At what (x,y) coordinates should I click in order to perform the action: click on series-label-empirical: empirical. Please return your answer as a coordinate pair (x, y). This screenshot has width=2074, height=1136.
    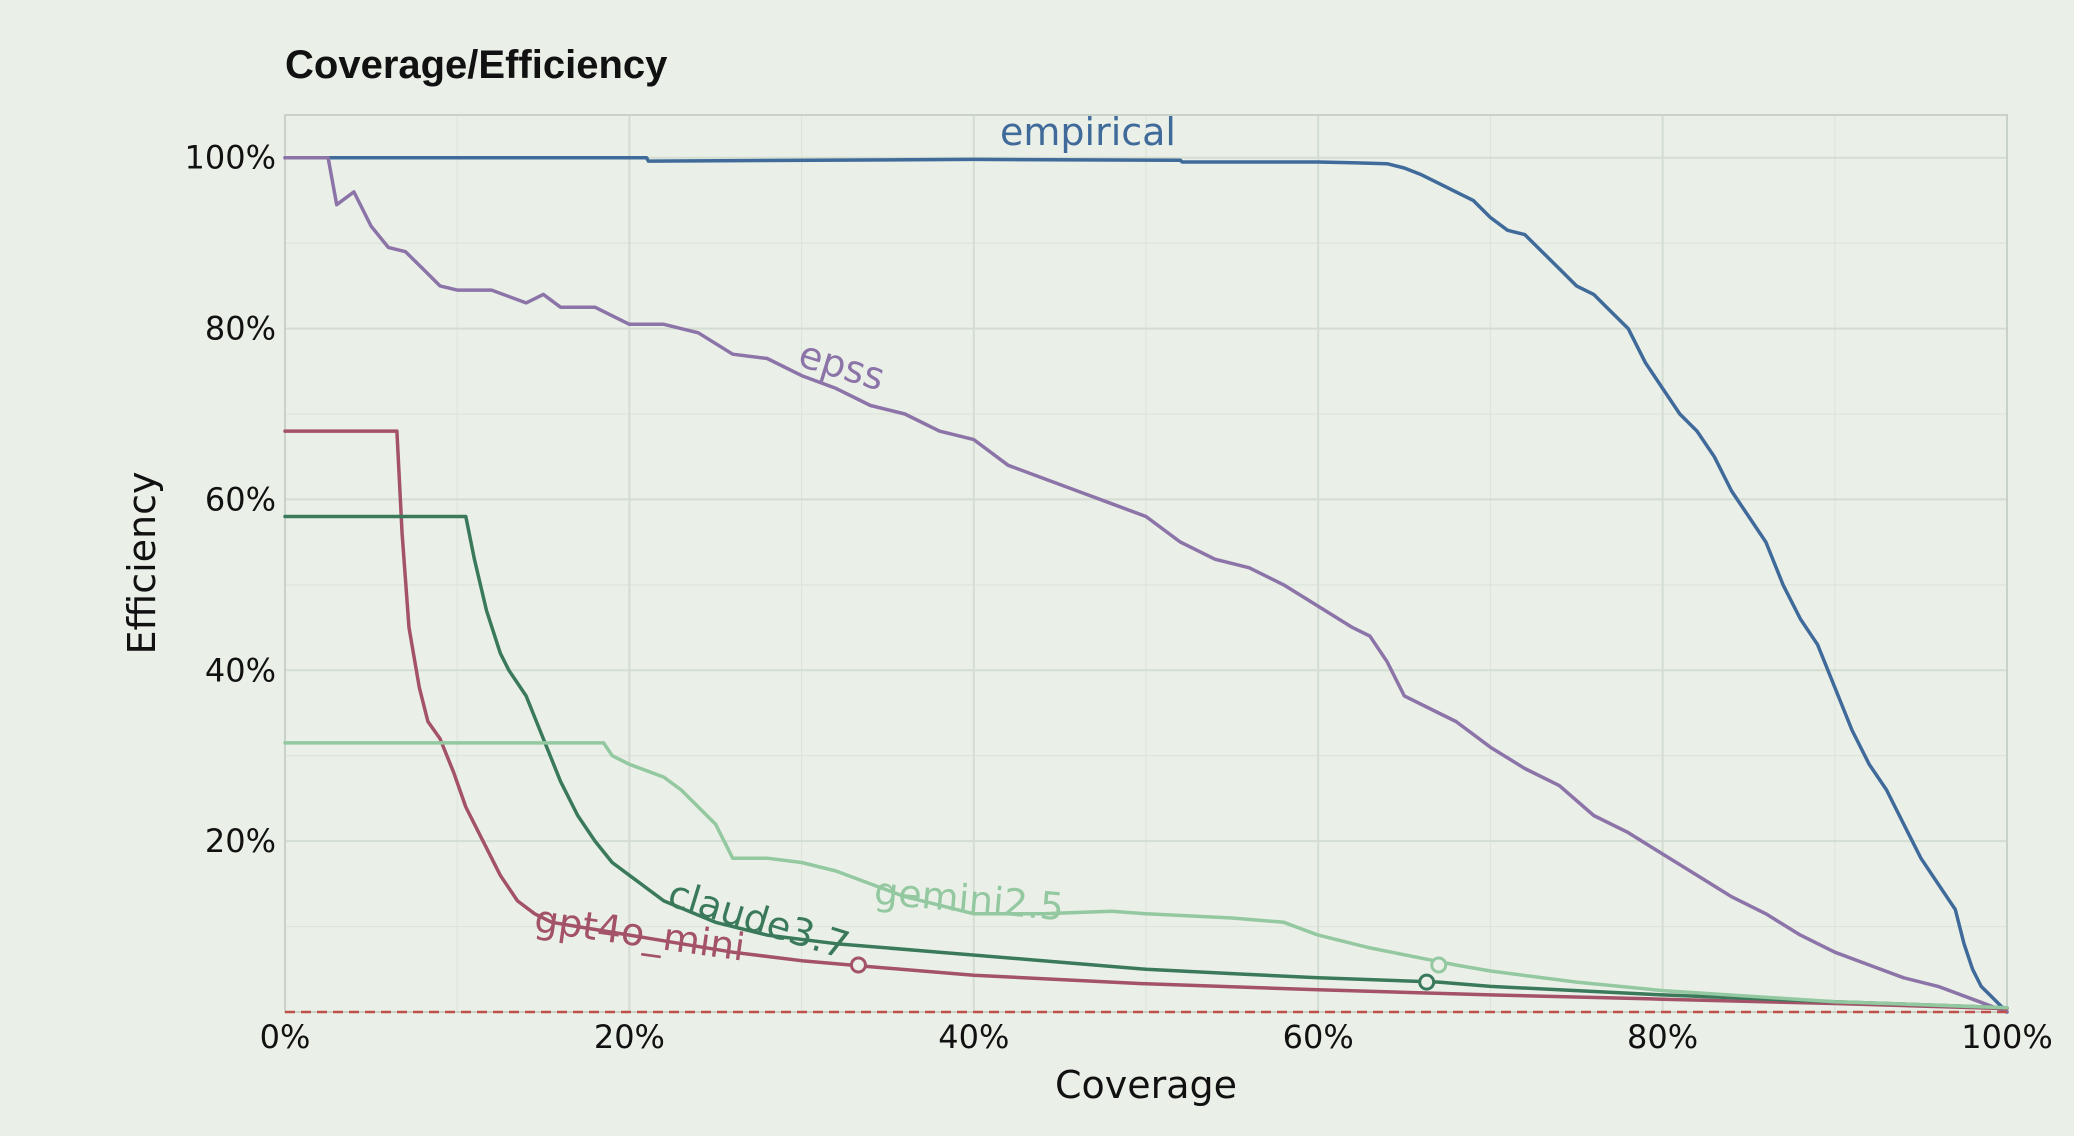
    Looking at the image, I should click on (1088, 132).